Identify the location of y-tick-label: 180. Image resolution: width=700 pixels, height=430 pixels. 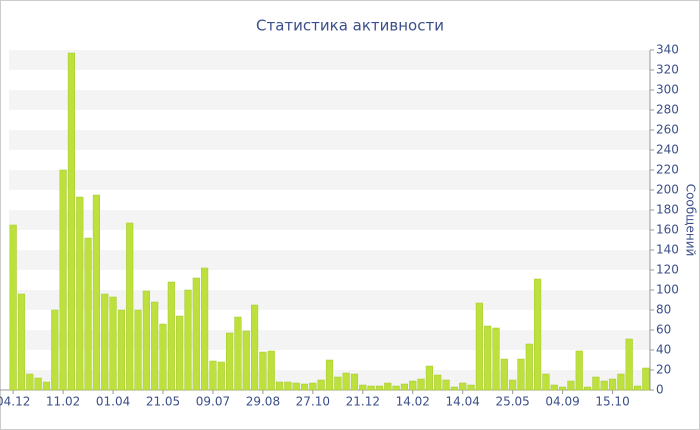
(667, 210).